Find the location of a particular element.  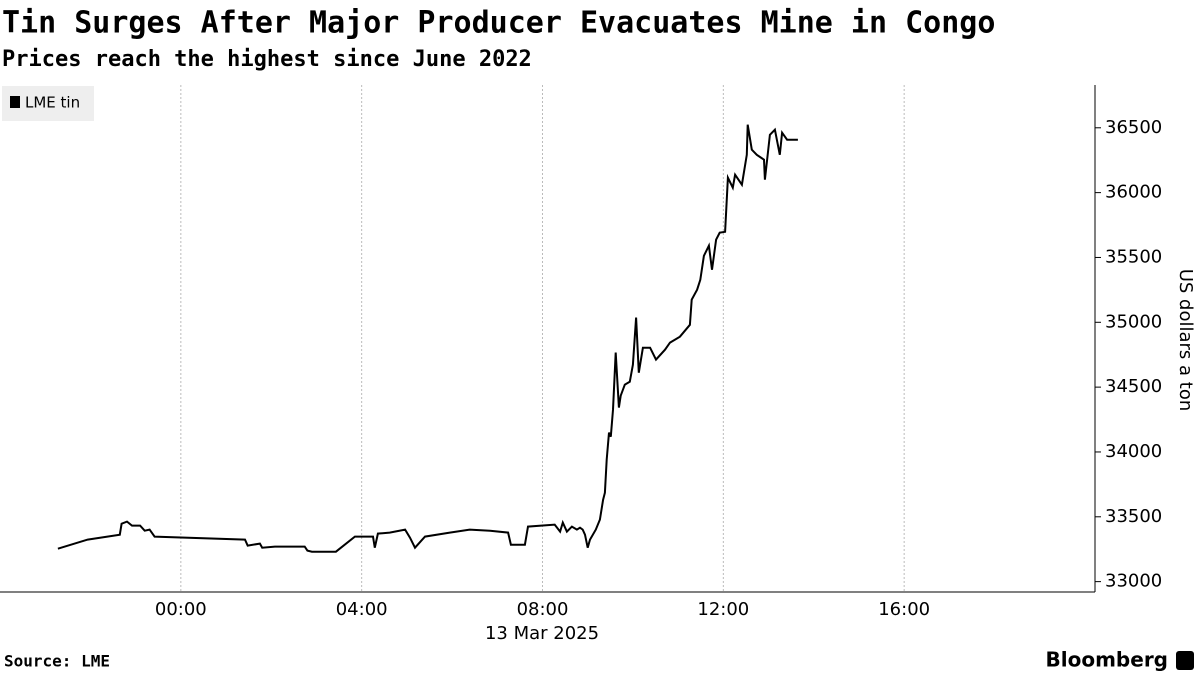

legend-swatch is located at coordinates (15, 102).